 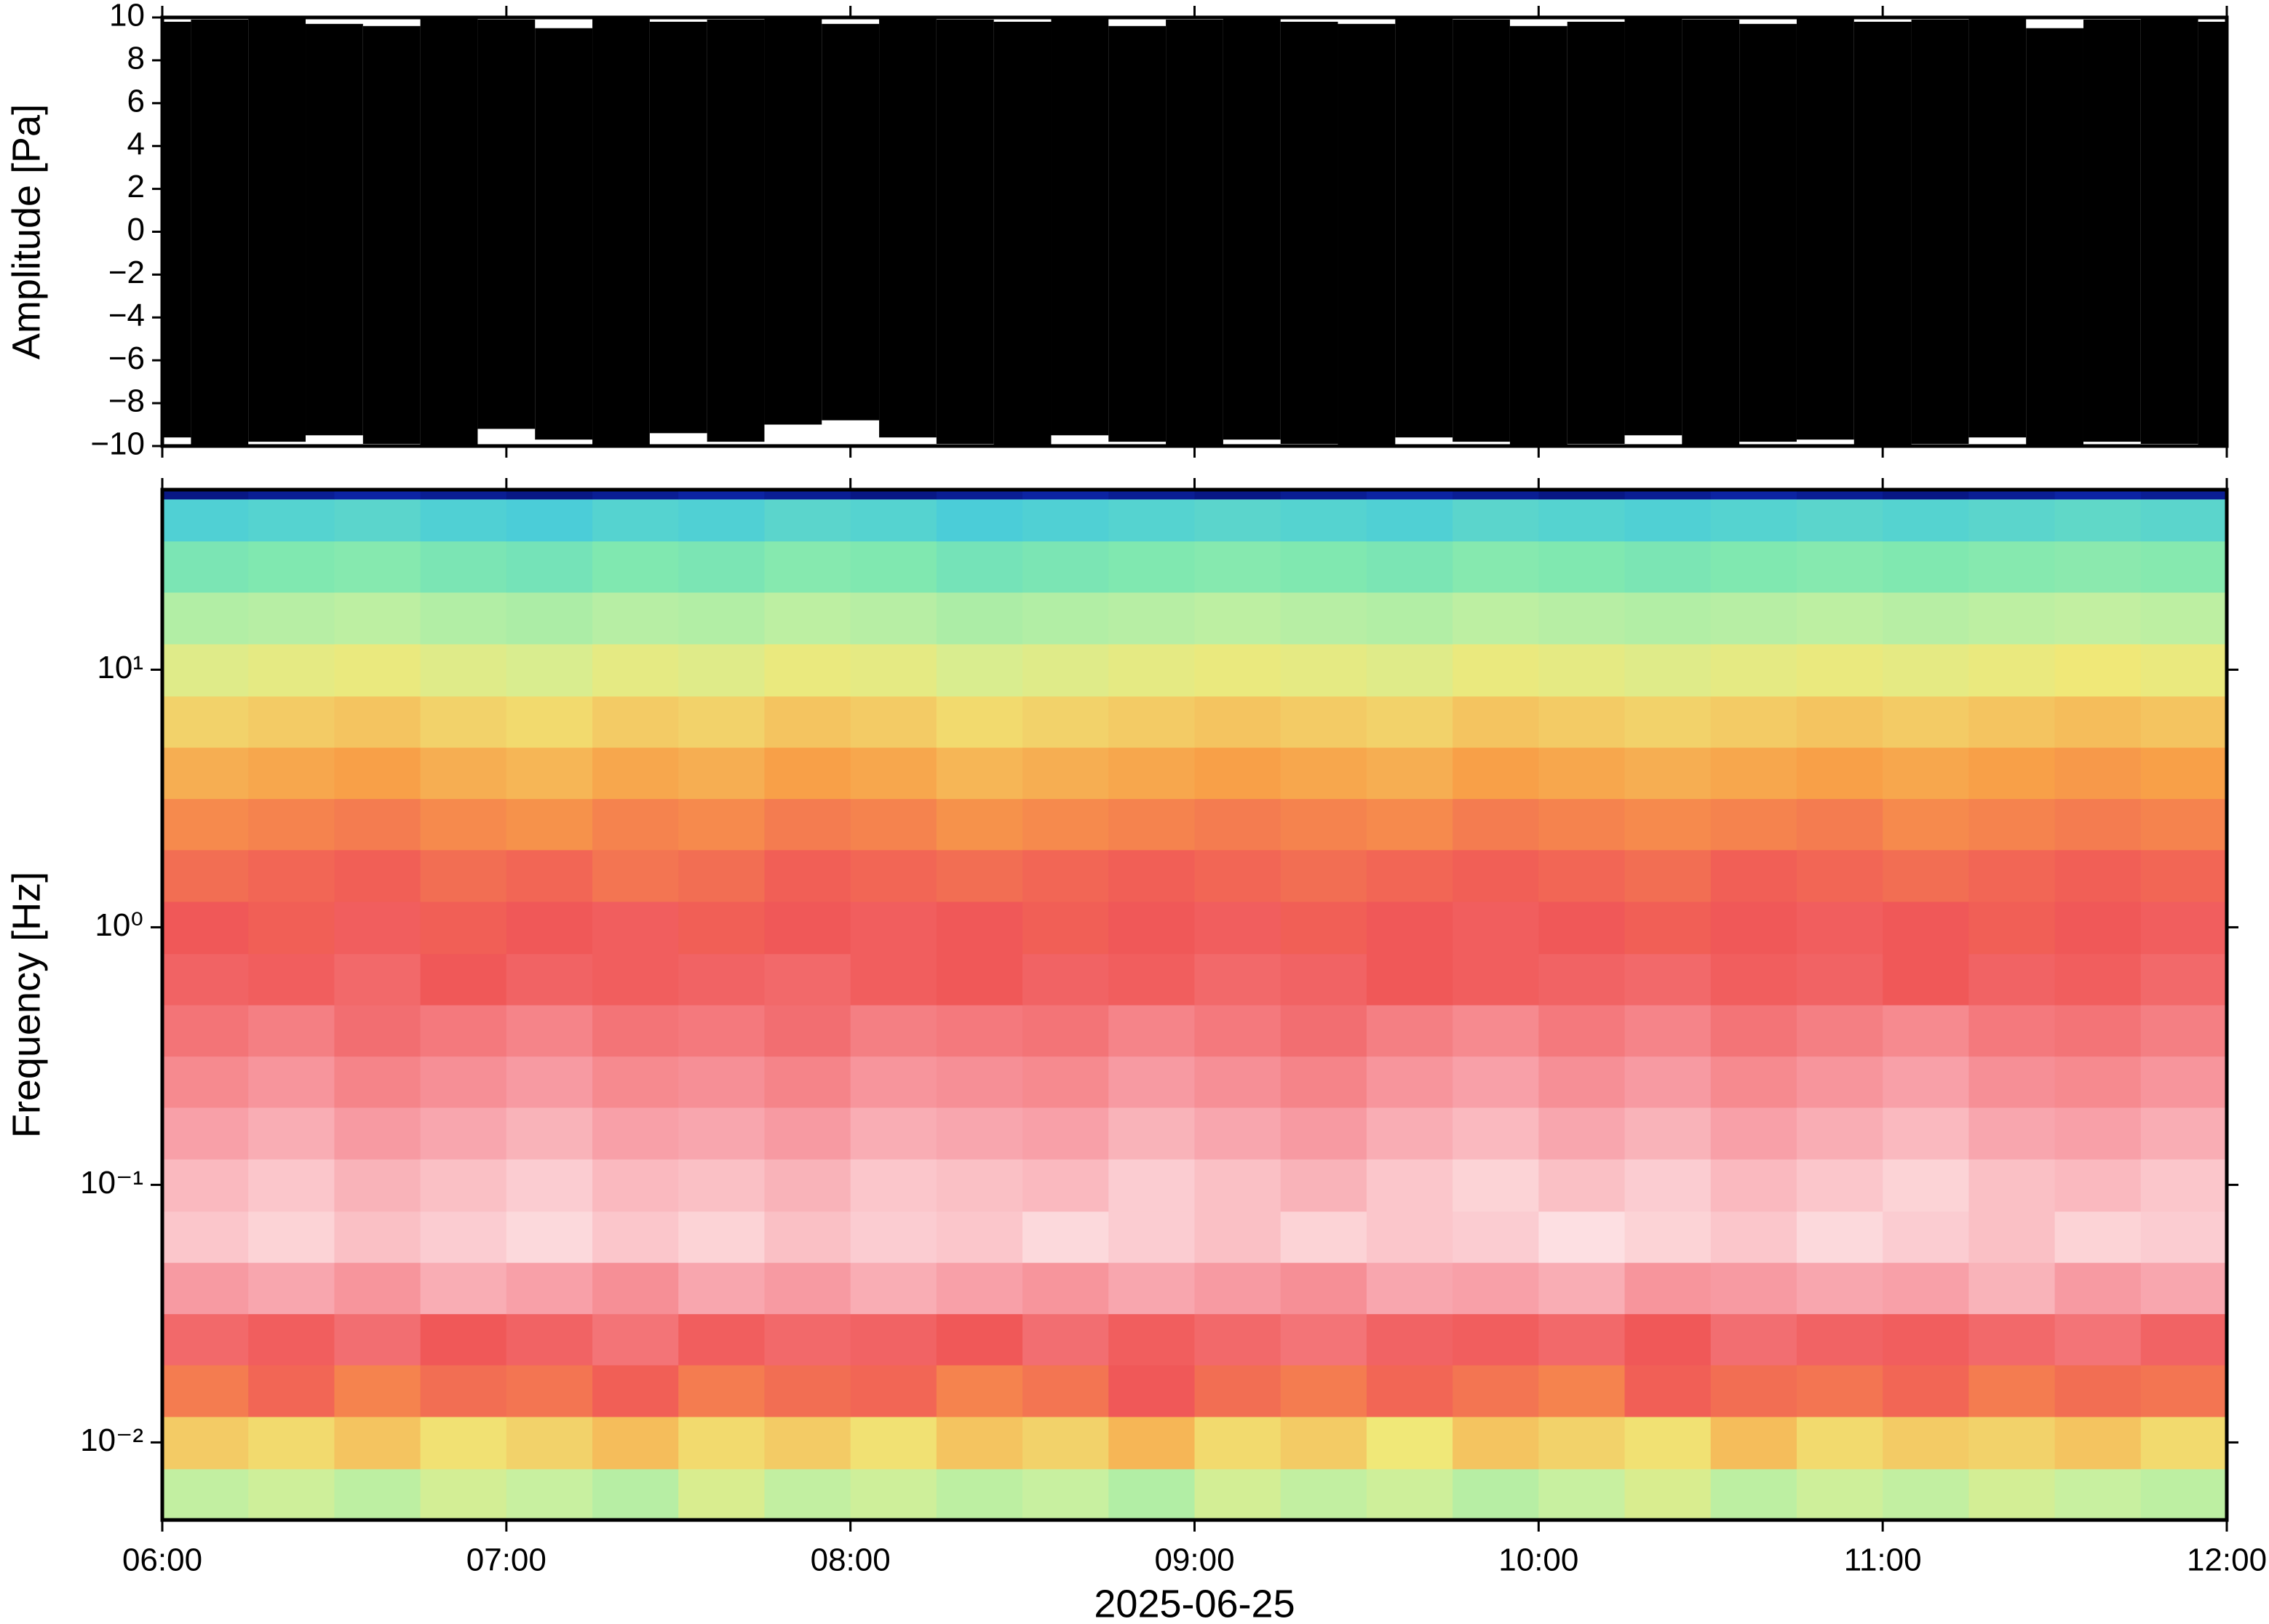 What do you see at coordinates (2227, 1560) in the screenshot?
I see `x-tick-label: 12:00` at bounding box center [2227, 1560].